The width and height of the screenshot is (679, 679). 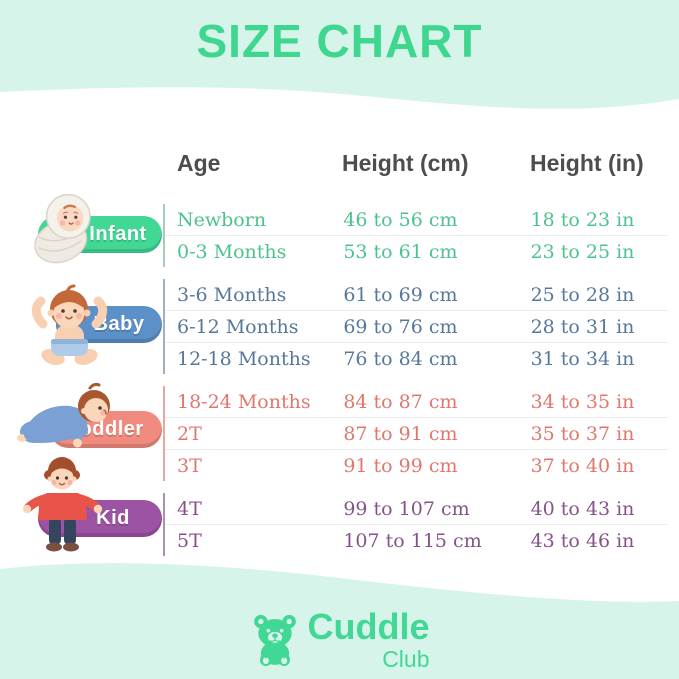 I want to click on table-row: 4T 99 to 107 cm 40 to 43 in, so click(x=416, y=508).